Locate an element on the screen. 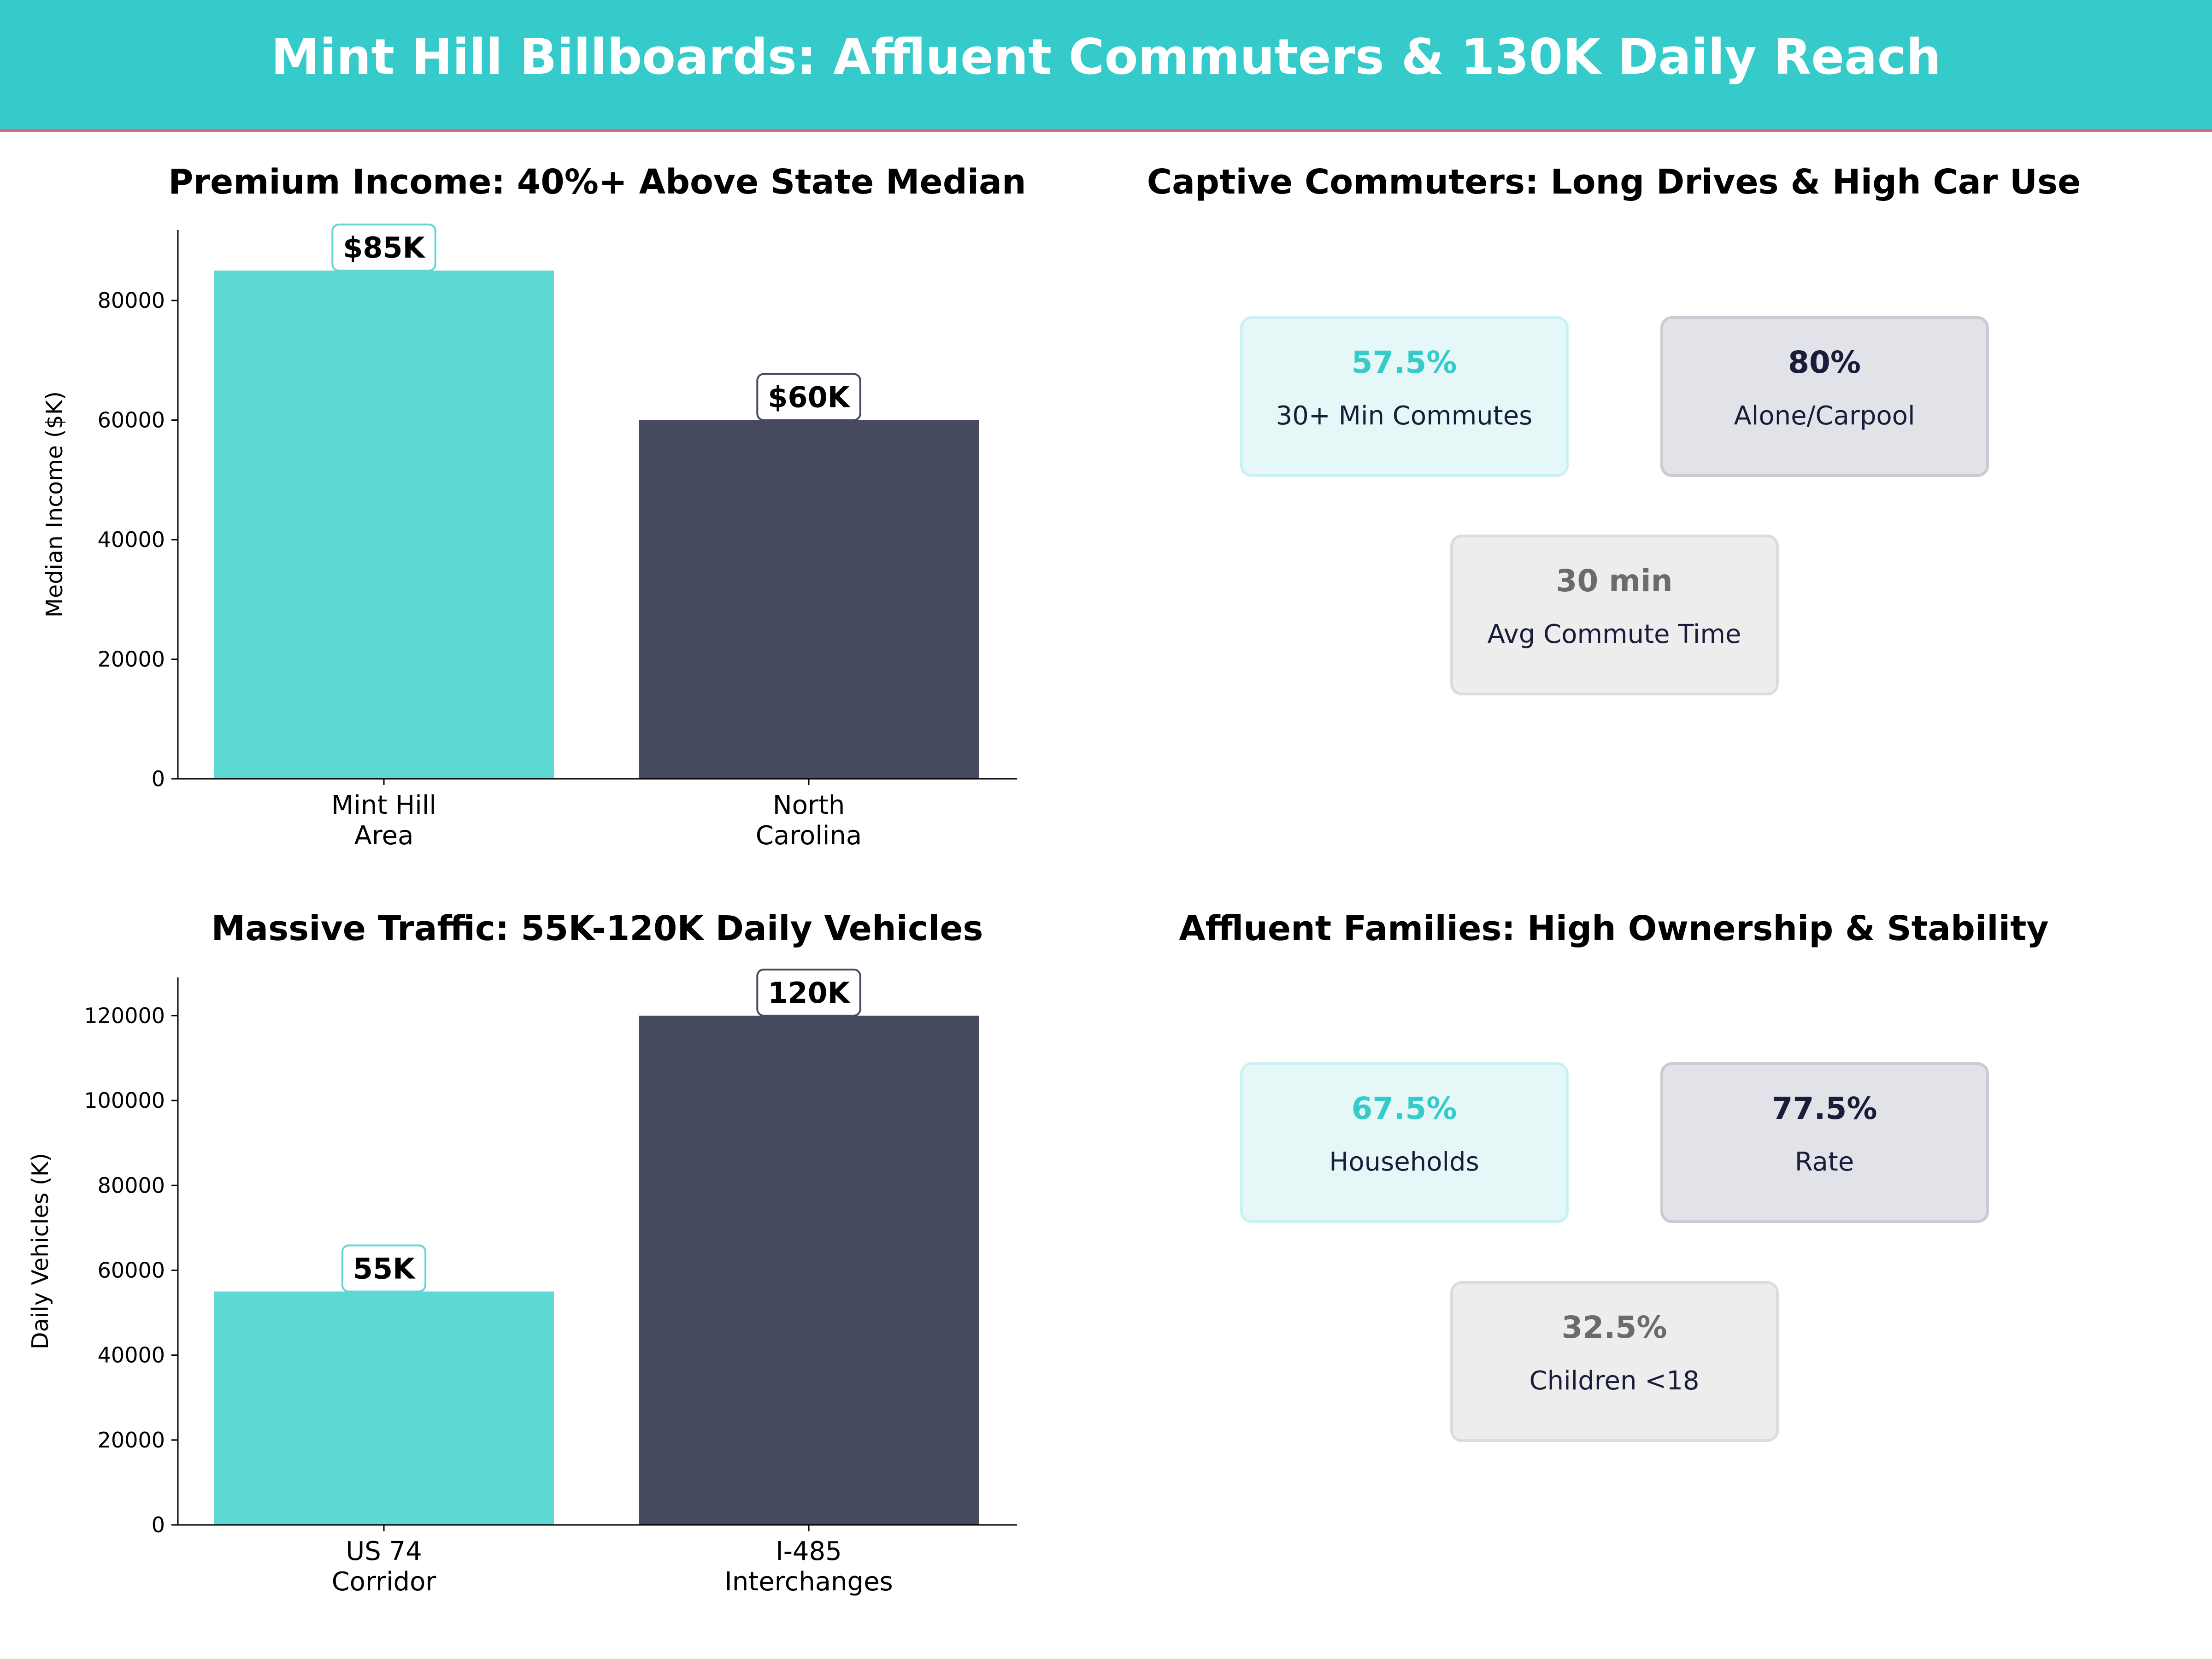 This screenshot has height=1659, width=2212. chart-title: Massive Traffic: 55K-120K Daily Vehicles is located at coordinates (597, 928).